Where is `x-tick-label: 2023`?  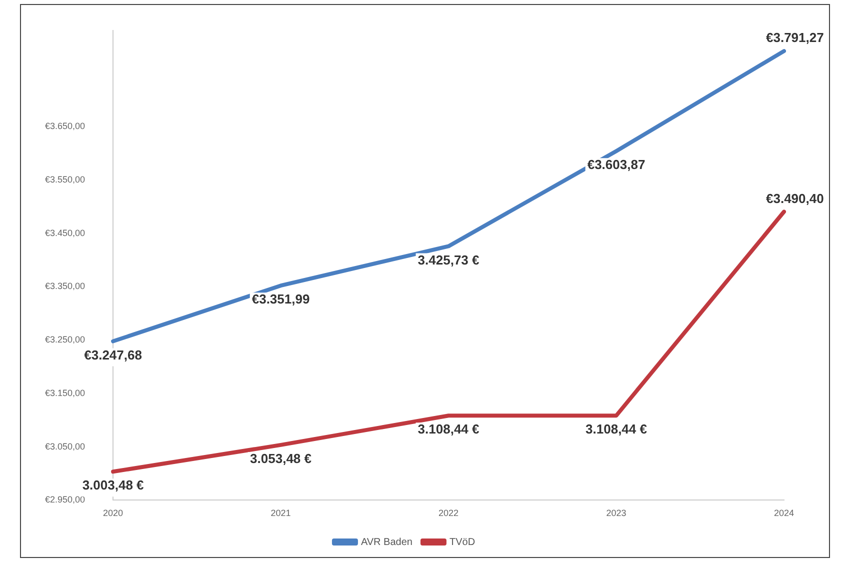
x-tick-label: 2023 is located at coordinates (616, 513).